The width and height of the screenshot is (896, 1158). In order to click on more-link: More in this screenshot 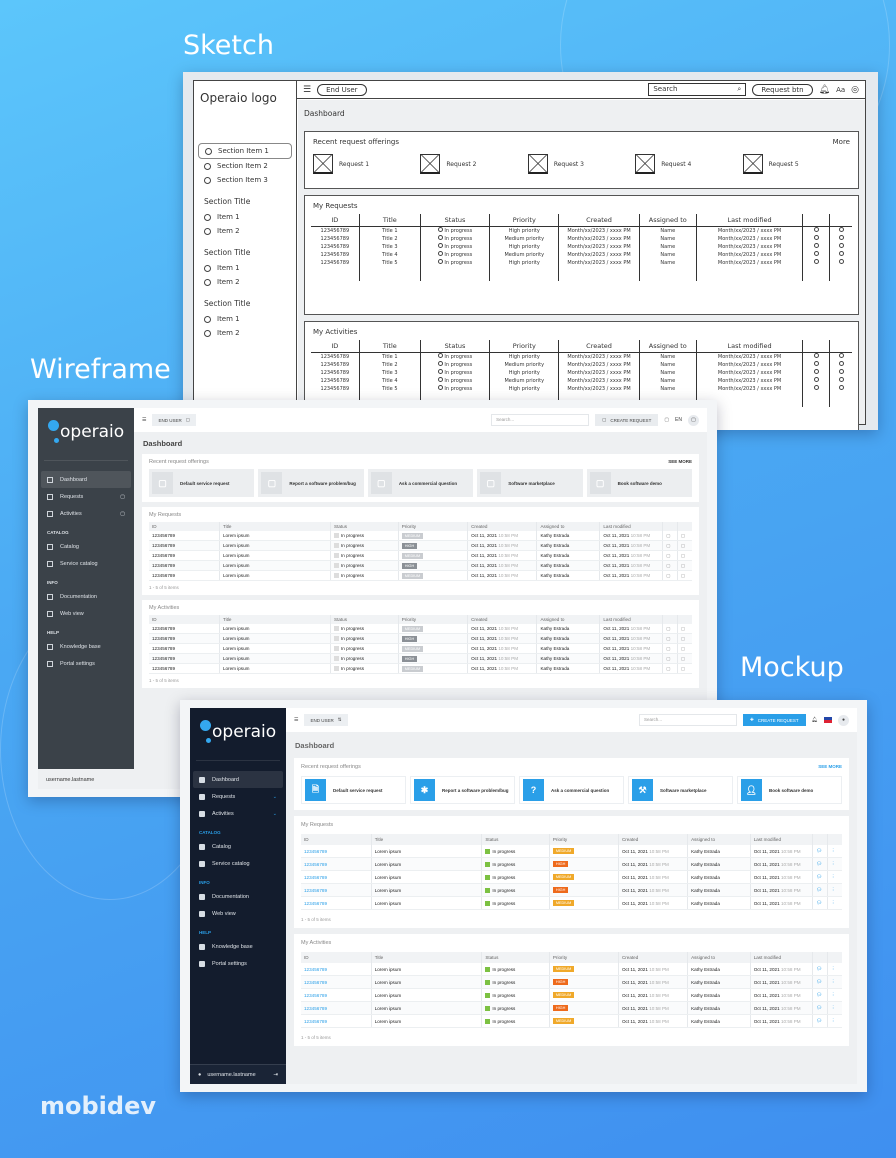, I will do `click(841, 142)`.